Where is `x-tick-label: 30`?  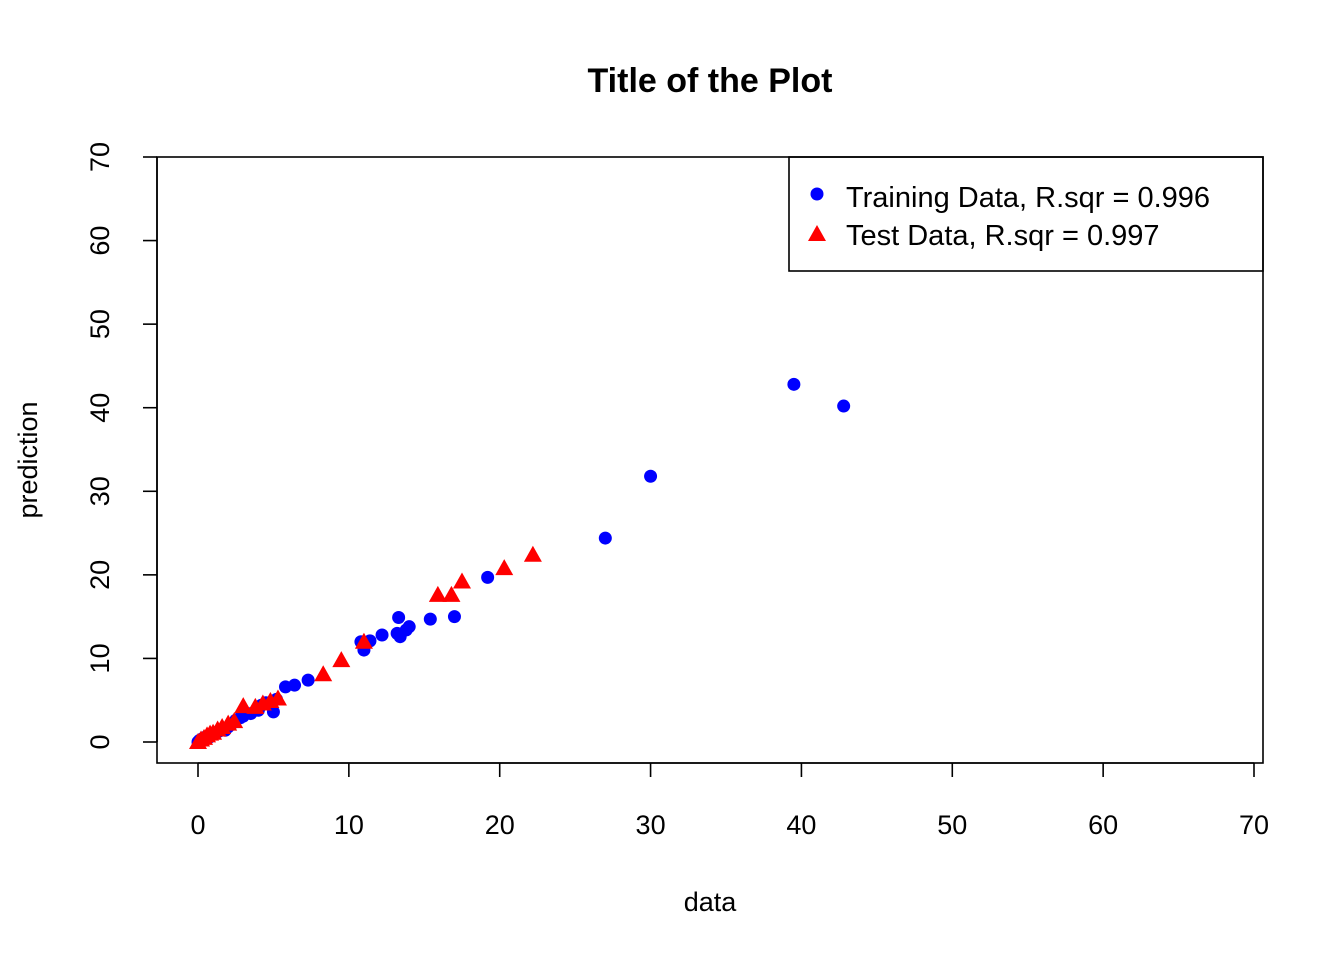 x-tick-label: 30 is located at coordinates (651, 825).